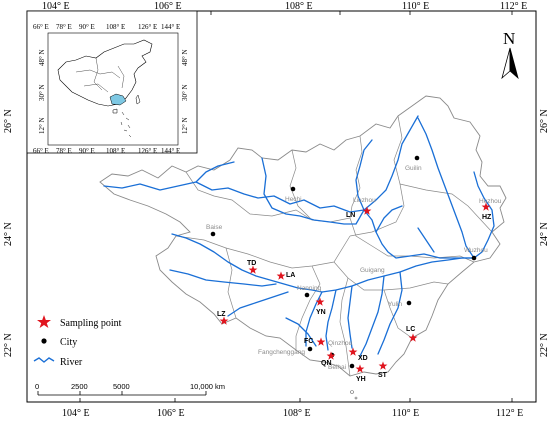 The image size is (550, 427). Describe the element at coordinates (487, 217) in the screenshot. I see `site-label: HZ` at that location.